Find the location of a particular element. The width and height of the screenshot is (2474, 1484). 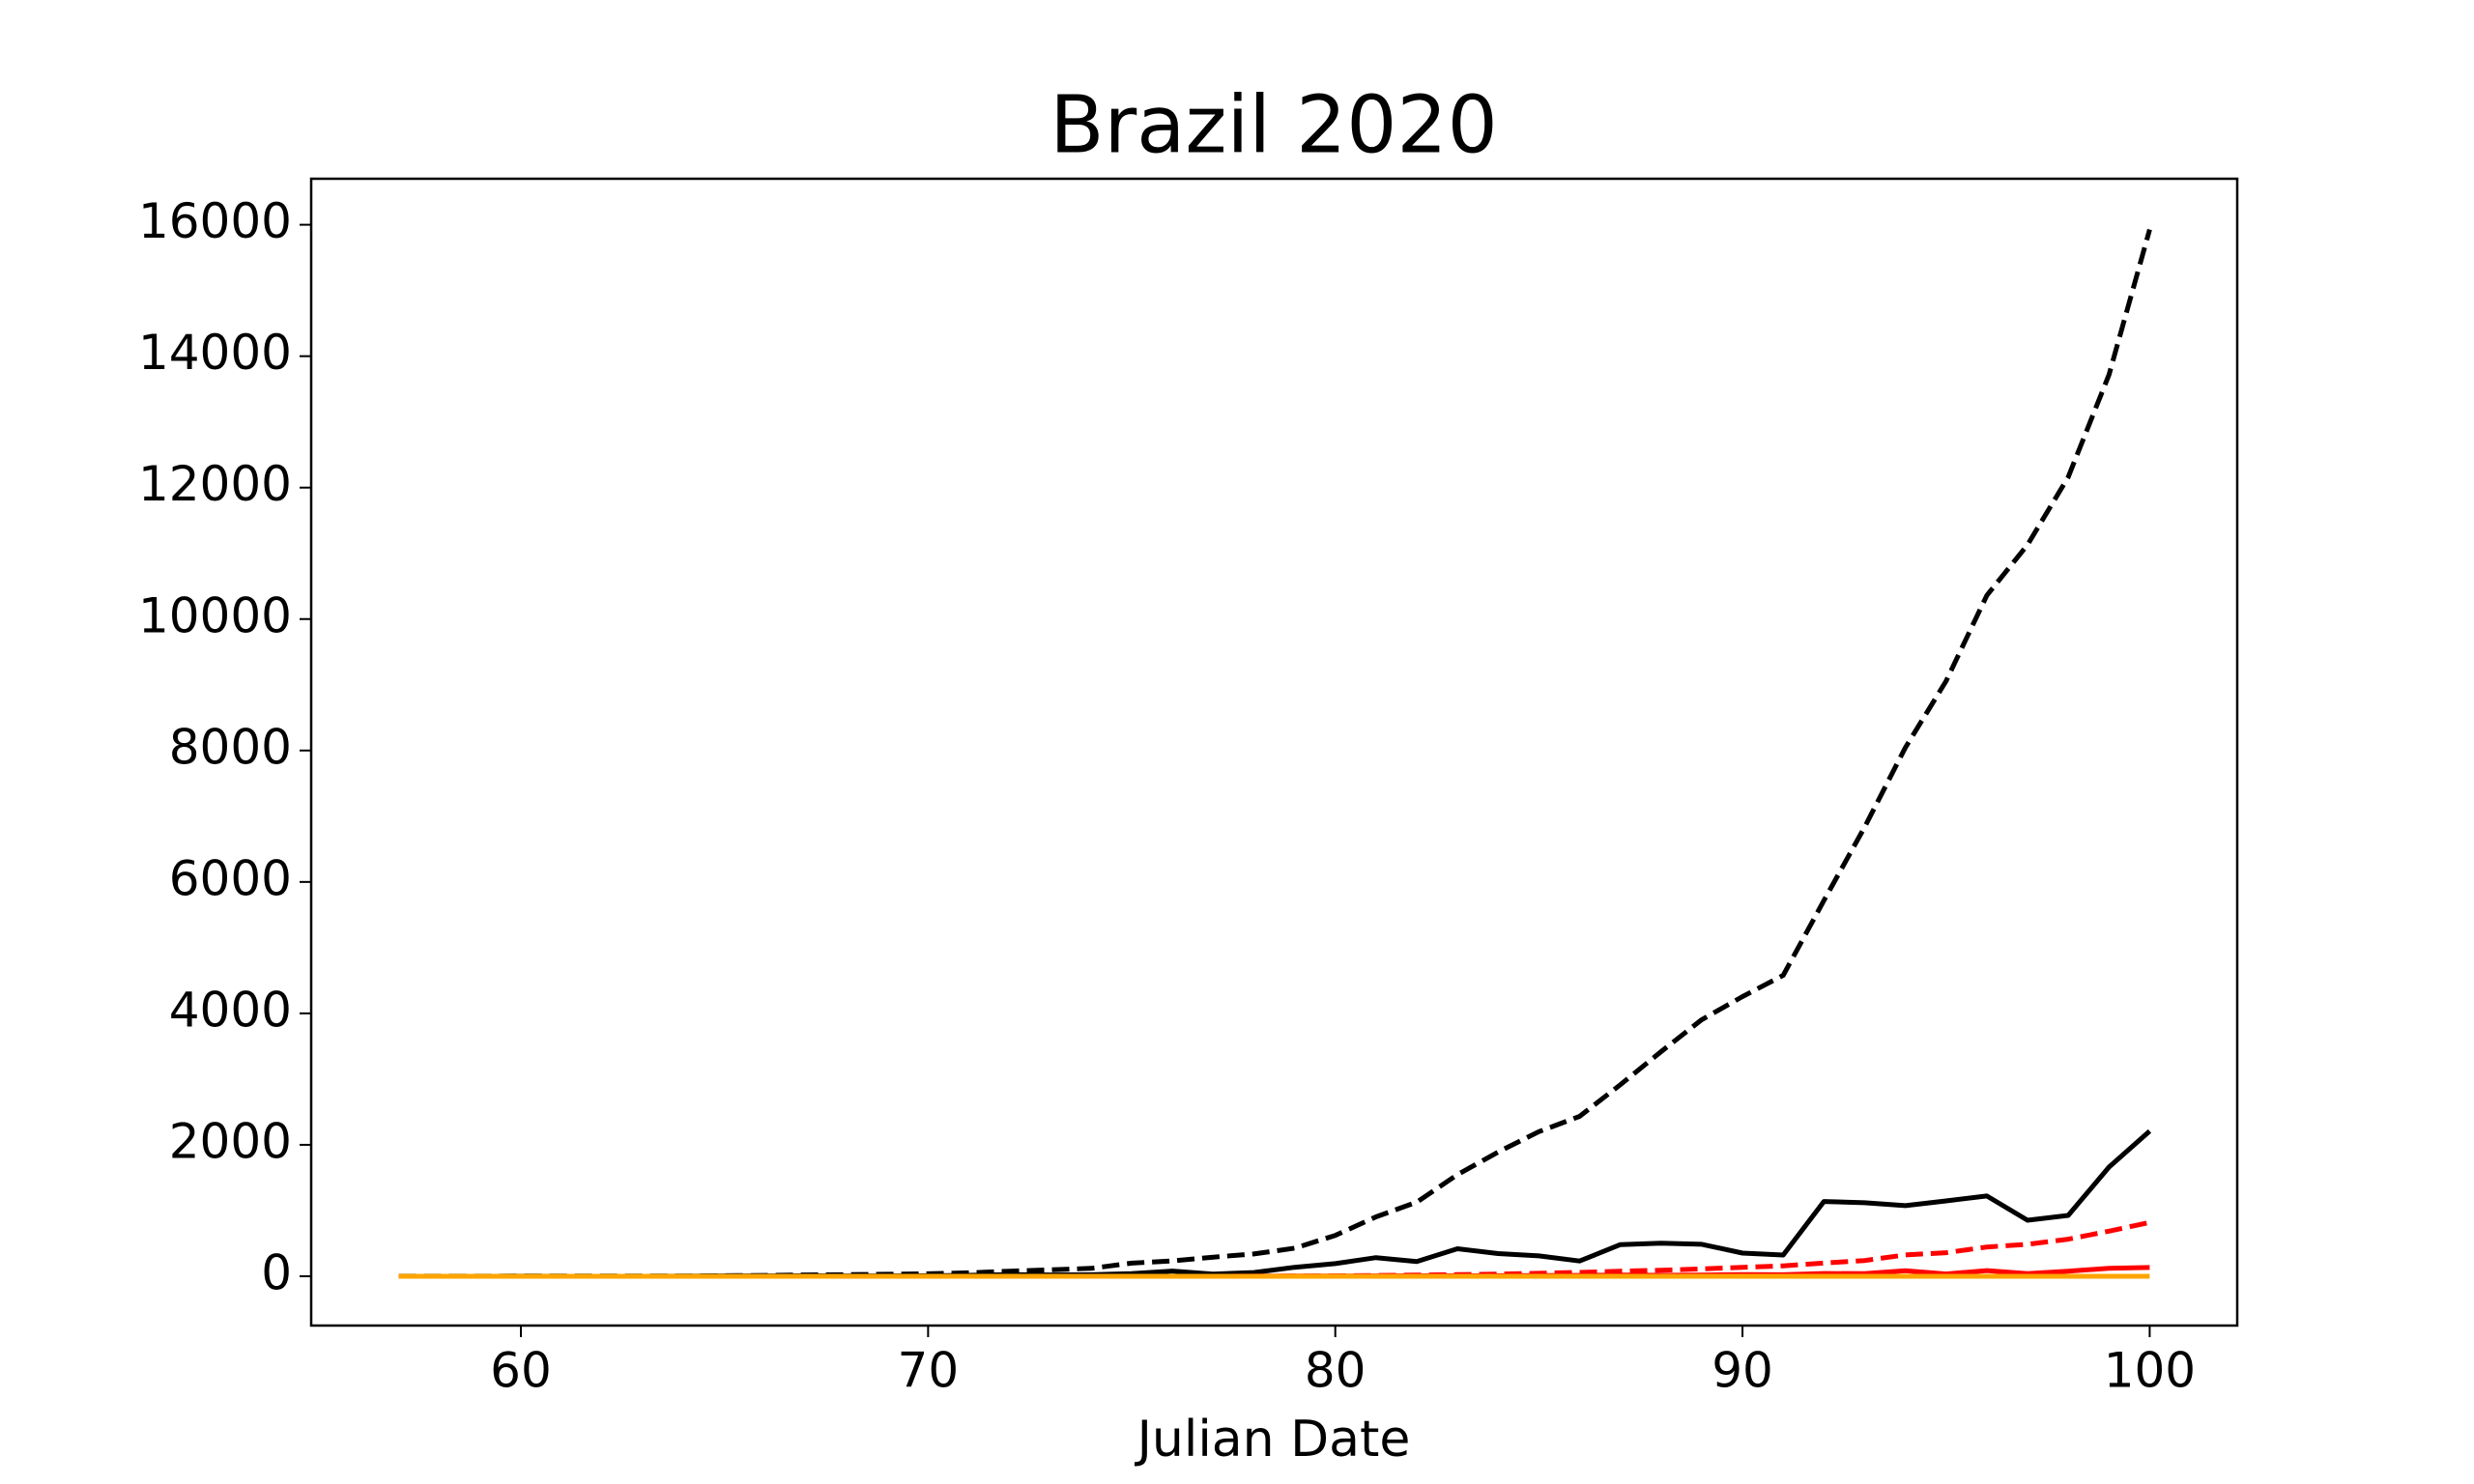

y-tick-label: 0 is located at coordinates (277, 1272).